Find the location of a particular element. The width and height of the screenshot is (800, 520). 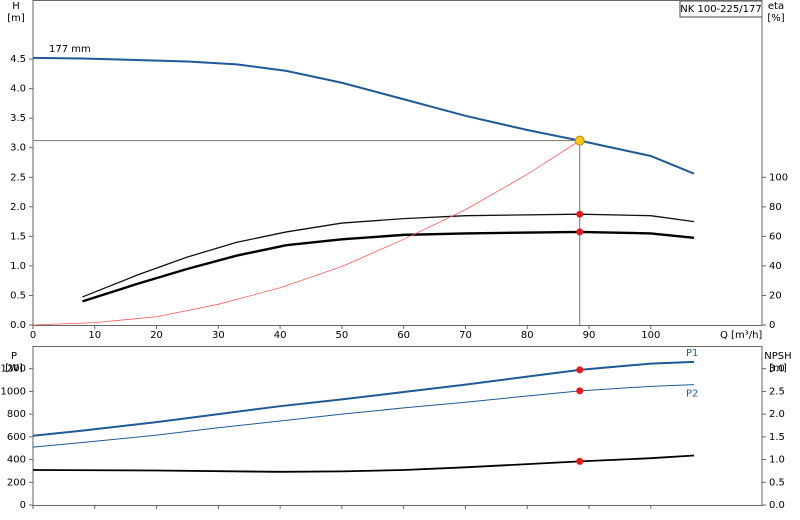

duty-point is located at coordinates (579, 140).